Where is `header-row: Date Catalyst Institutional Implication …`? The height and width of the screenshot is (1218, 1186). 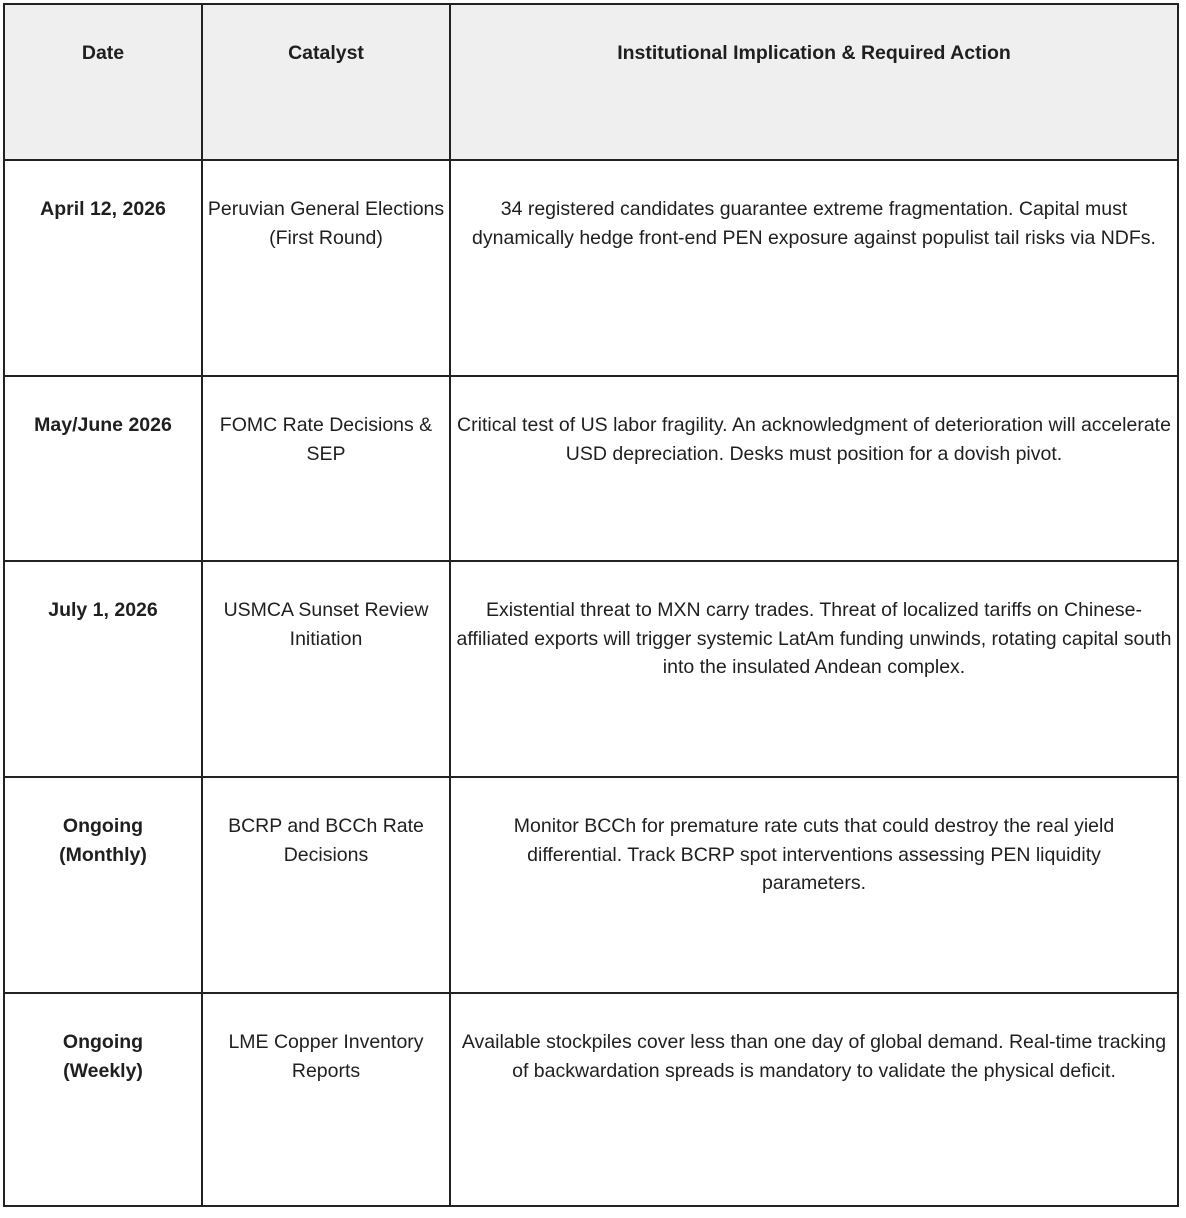 header-row: Date Catalyst Institutional Implication … is located at coordinates (591, 82).